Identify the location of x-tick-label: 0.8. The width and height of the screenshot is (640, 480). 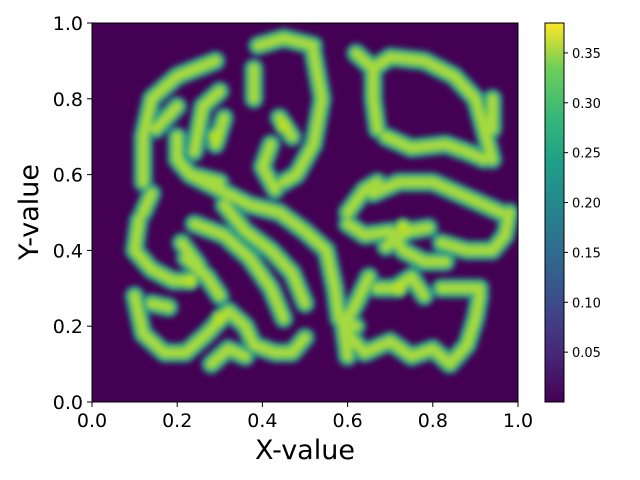
(433, 421).